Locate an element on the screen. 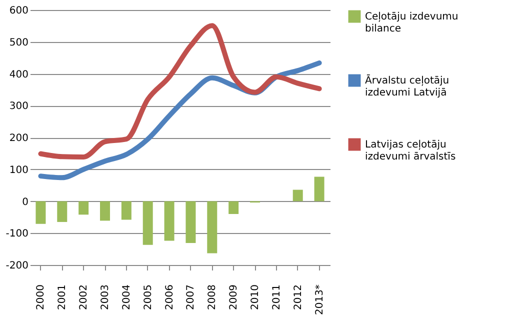  x-tick-label: 2009 is located at coordinates (234, 297).